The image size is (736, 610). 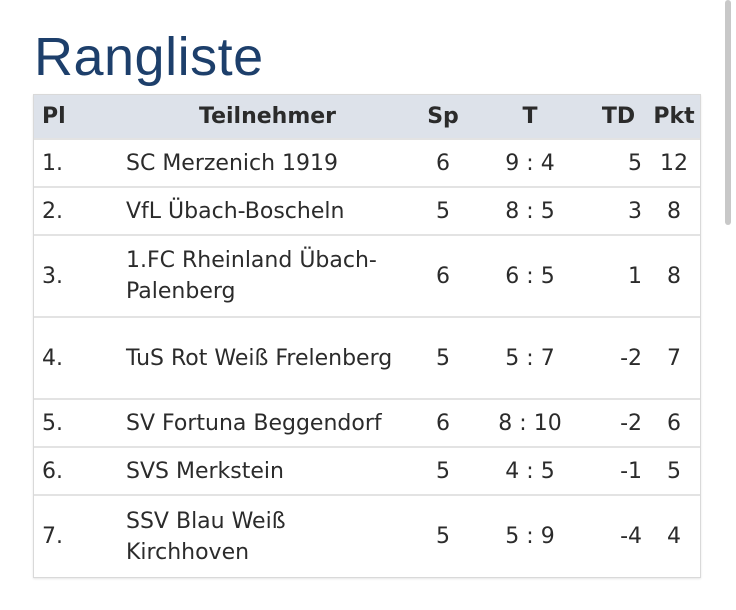 I want to click on place-cell: 1., so click(x=52, y=163).